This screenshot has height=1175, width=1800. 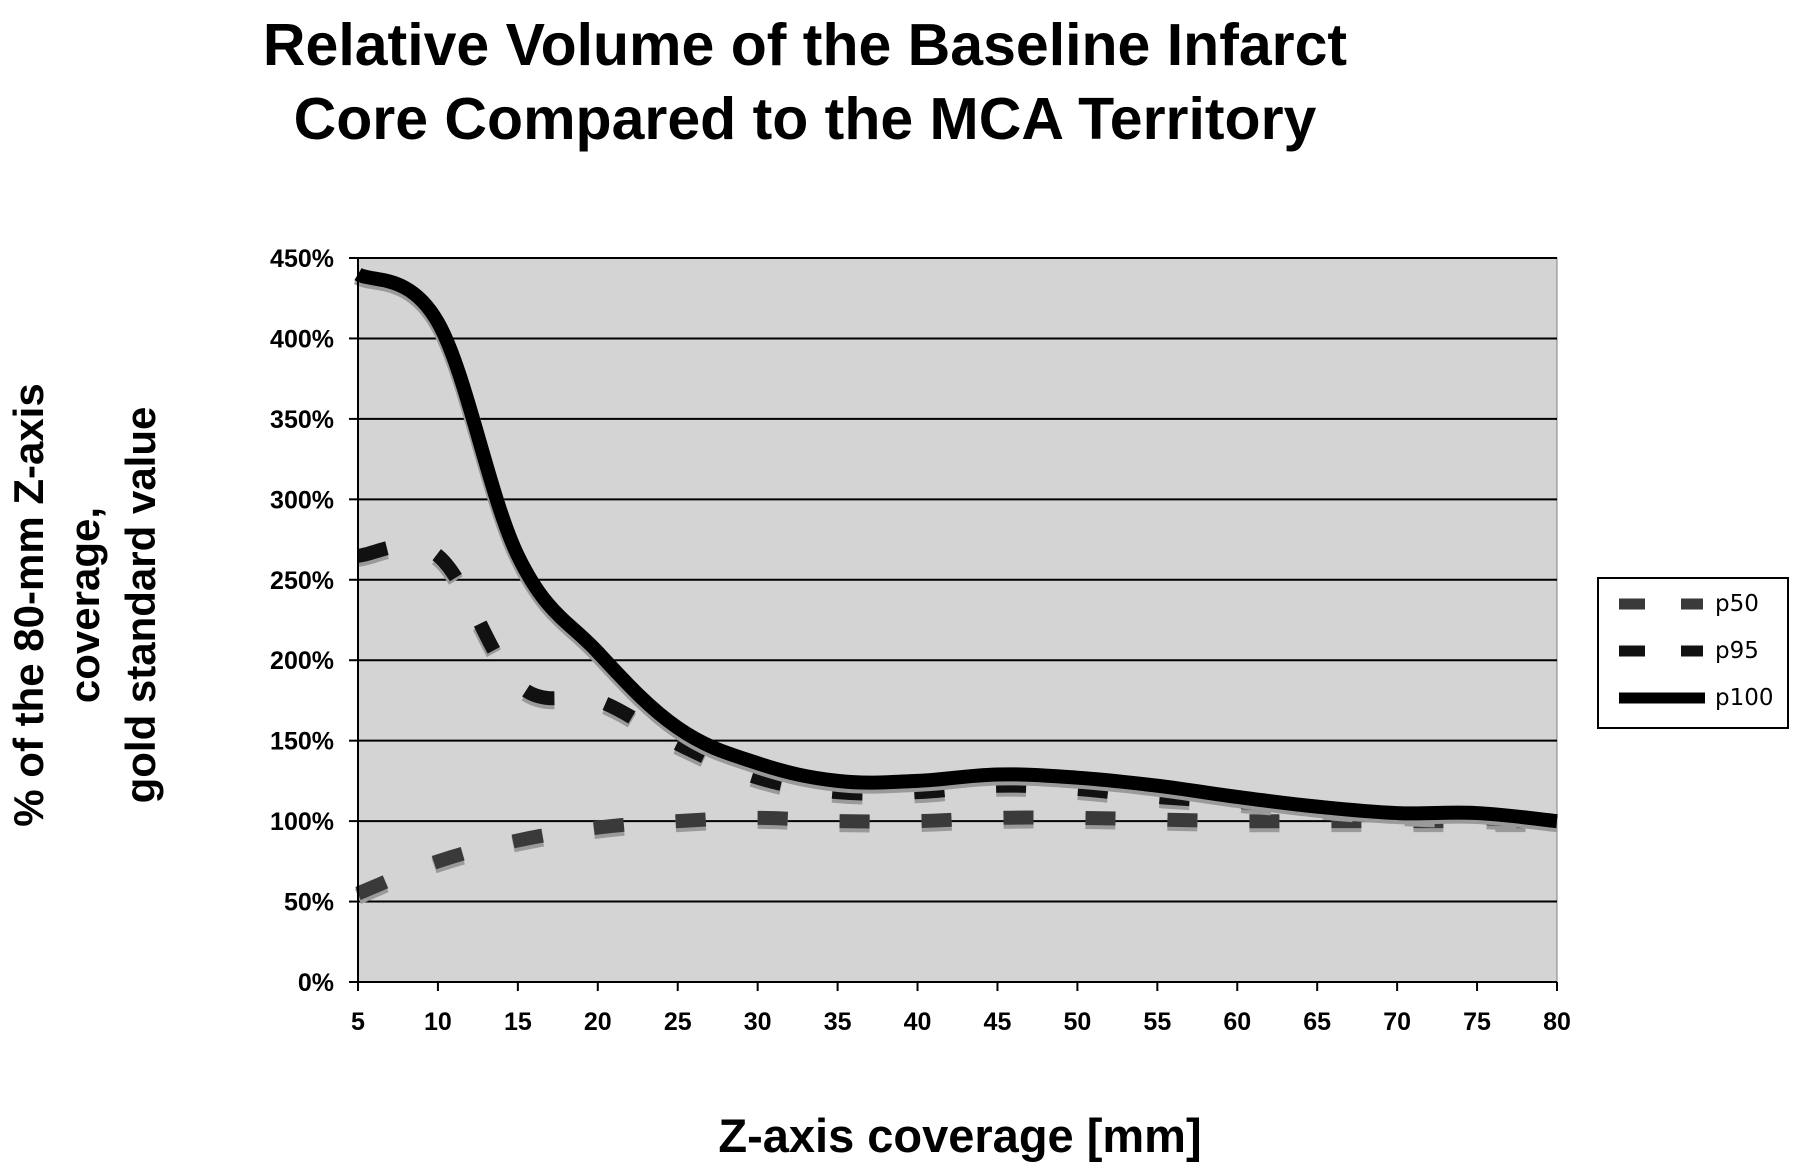 I want to click on y-axis-label-line-3: gold standard value, so click(x=140, y=605).